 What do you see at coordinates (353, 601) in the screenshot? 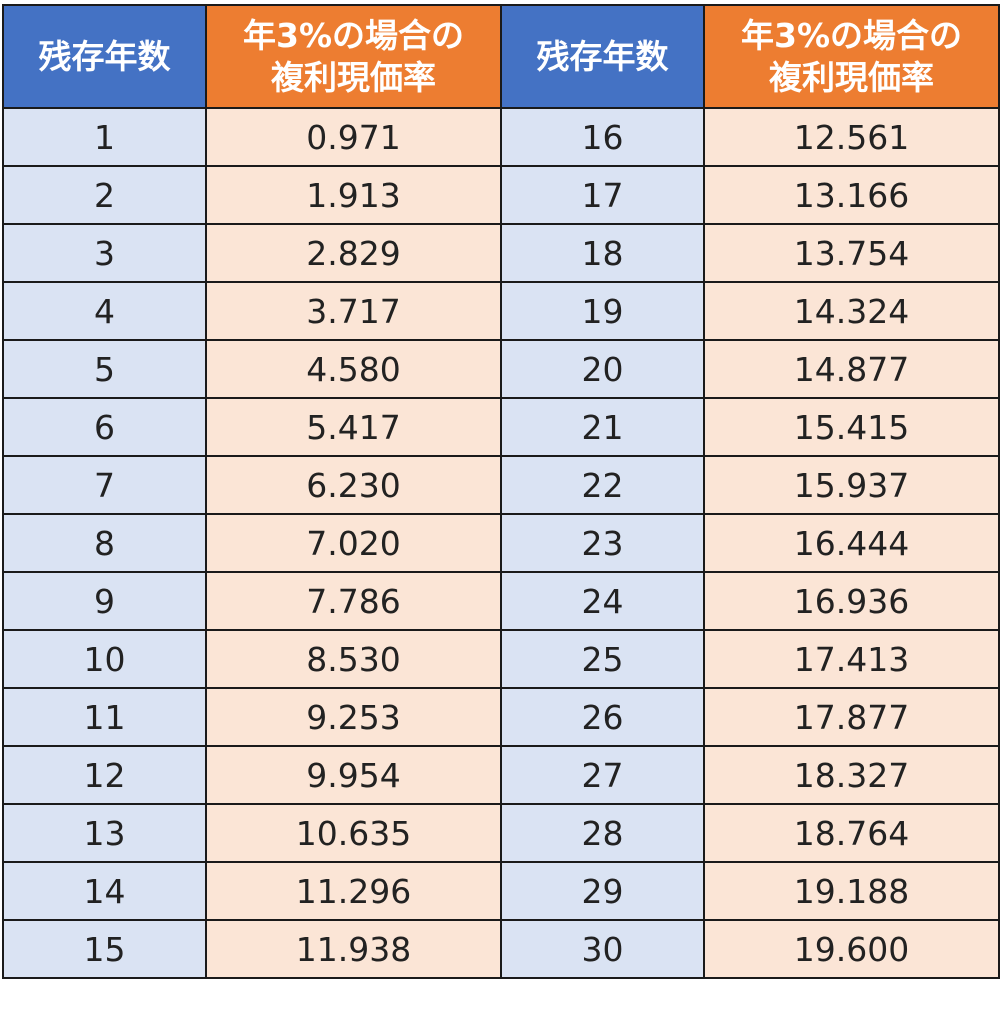
I see `present-value-rate-cell: 7.786` at bounding box center [353, 601].